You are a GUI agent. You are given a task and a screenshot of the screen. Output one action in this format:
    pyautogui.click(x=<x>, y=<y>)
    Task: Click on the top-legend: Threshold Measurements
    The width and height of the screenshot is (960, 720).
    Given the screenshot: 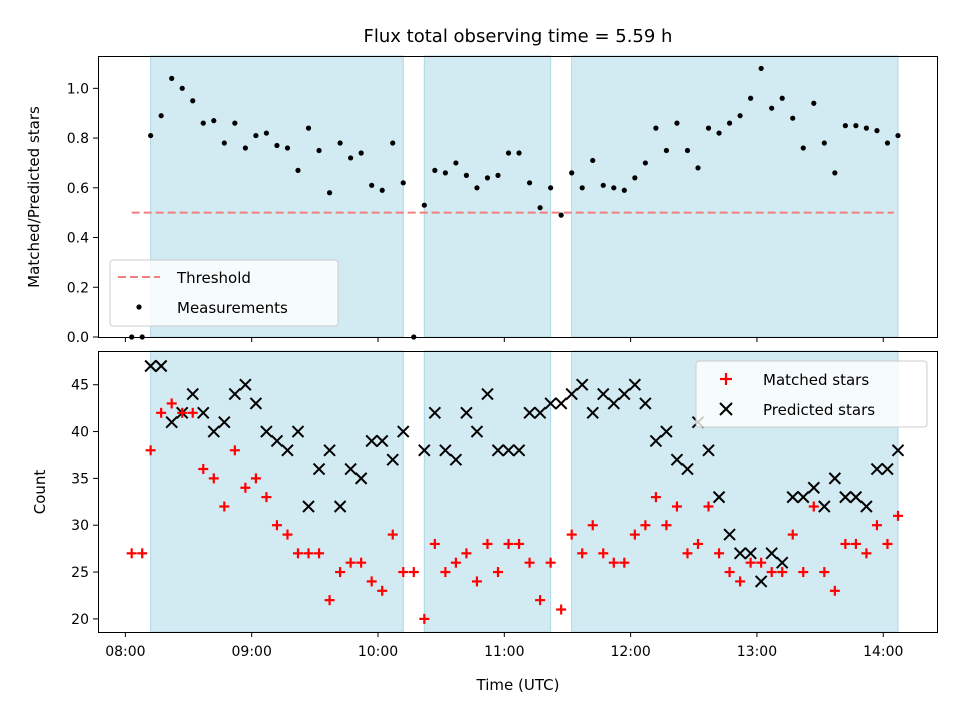 What is the action you would take?
    pyautogui.click(x=224, y=293)
    